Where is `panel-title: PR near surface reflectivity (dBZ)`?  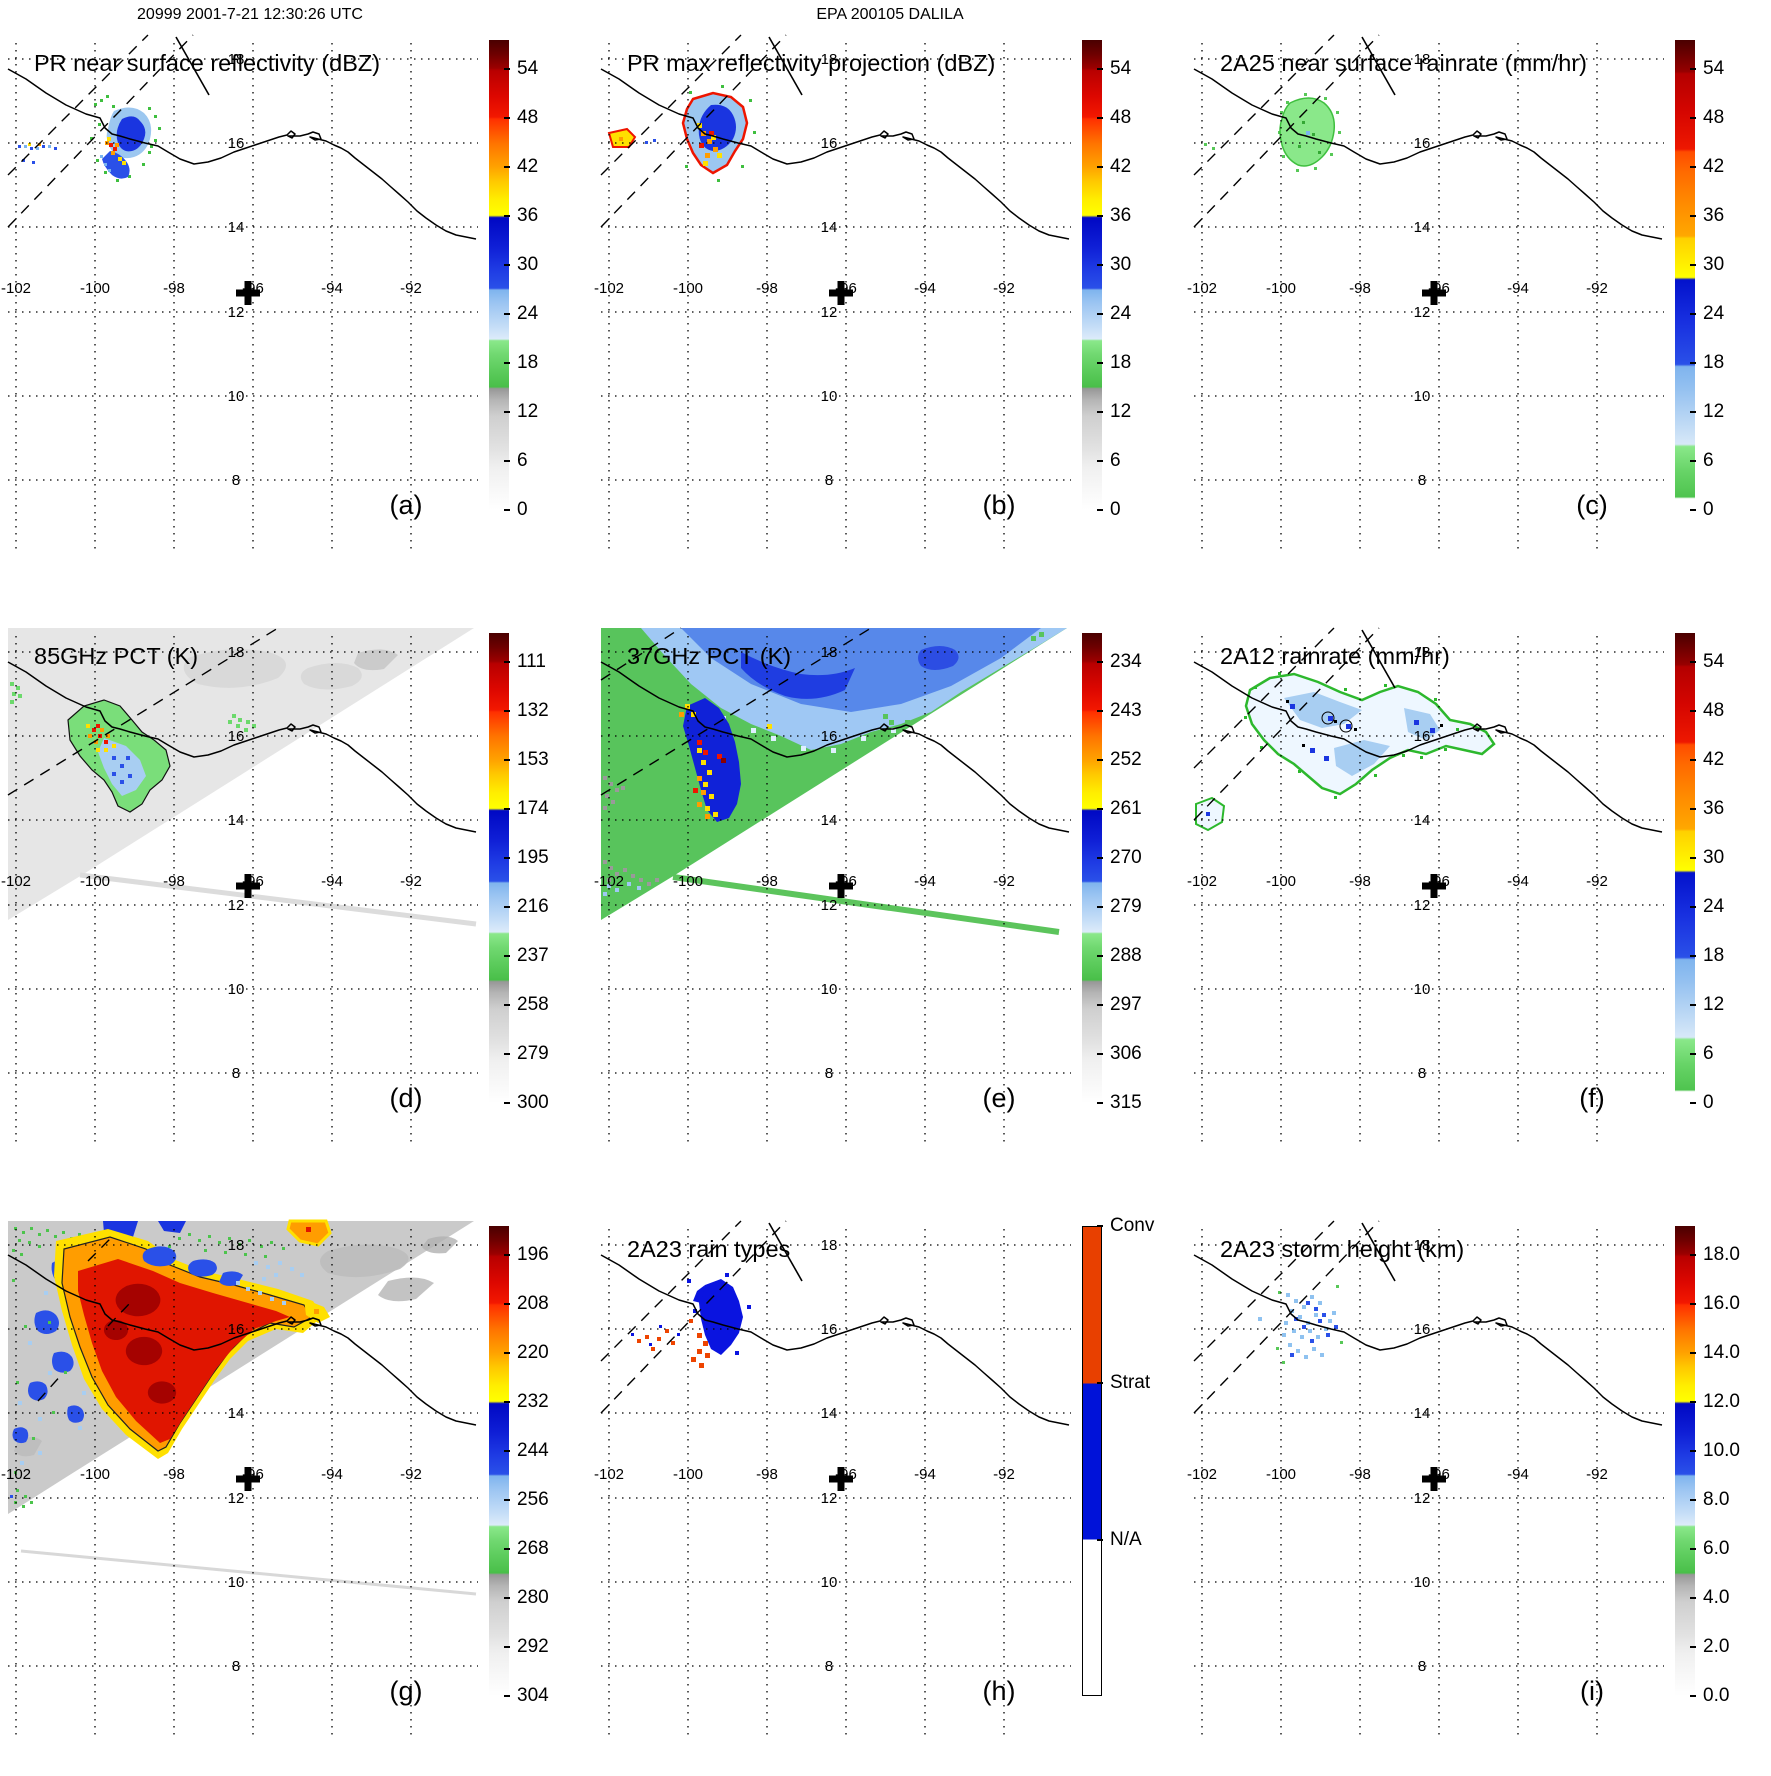
panel-title: PR near surface reflectivity (dBZ) is located at coordinates (207, 63).